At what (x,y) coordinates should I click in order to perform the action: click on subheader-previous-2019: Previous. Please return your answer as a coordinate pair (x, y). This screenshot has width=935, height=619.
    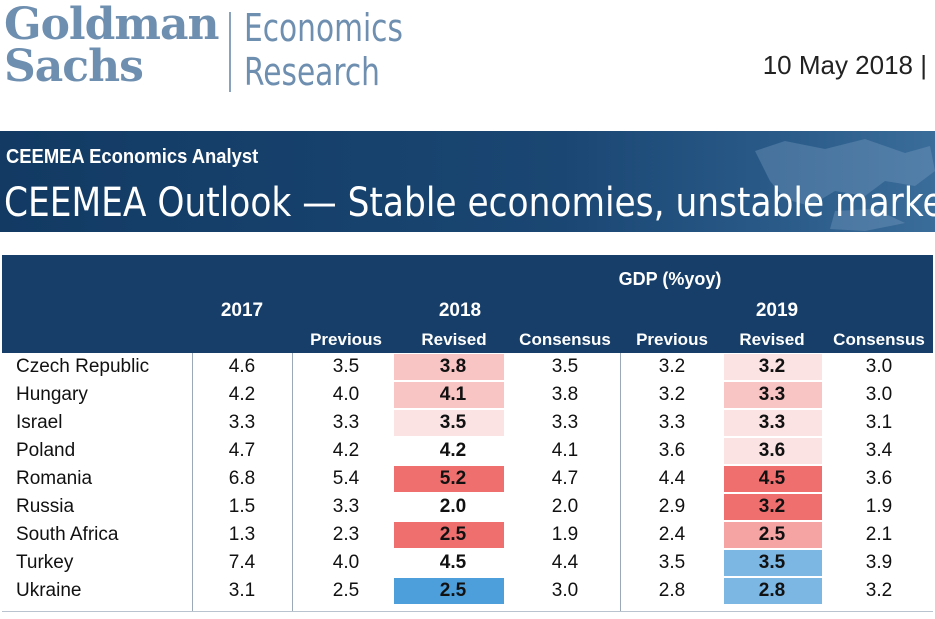
    Looking at the image, I should click on (672, 339).